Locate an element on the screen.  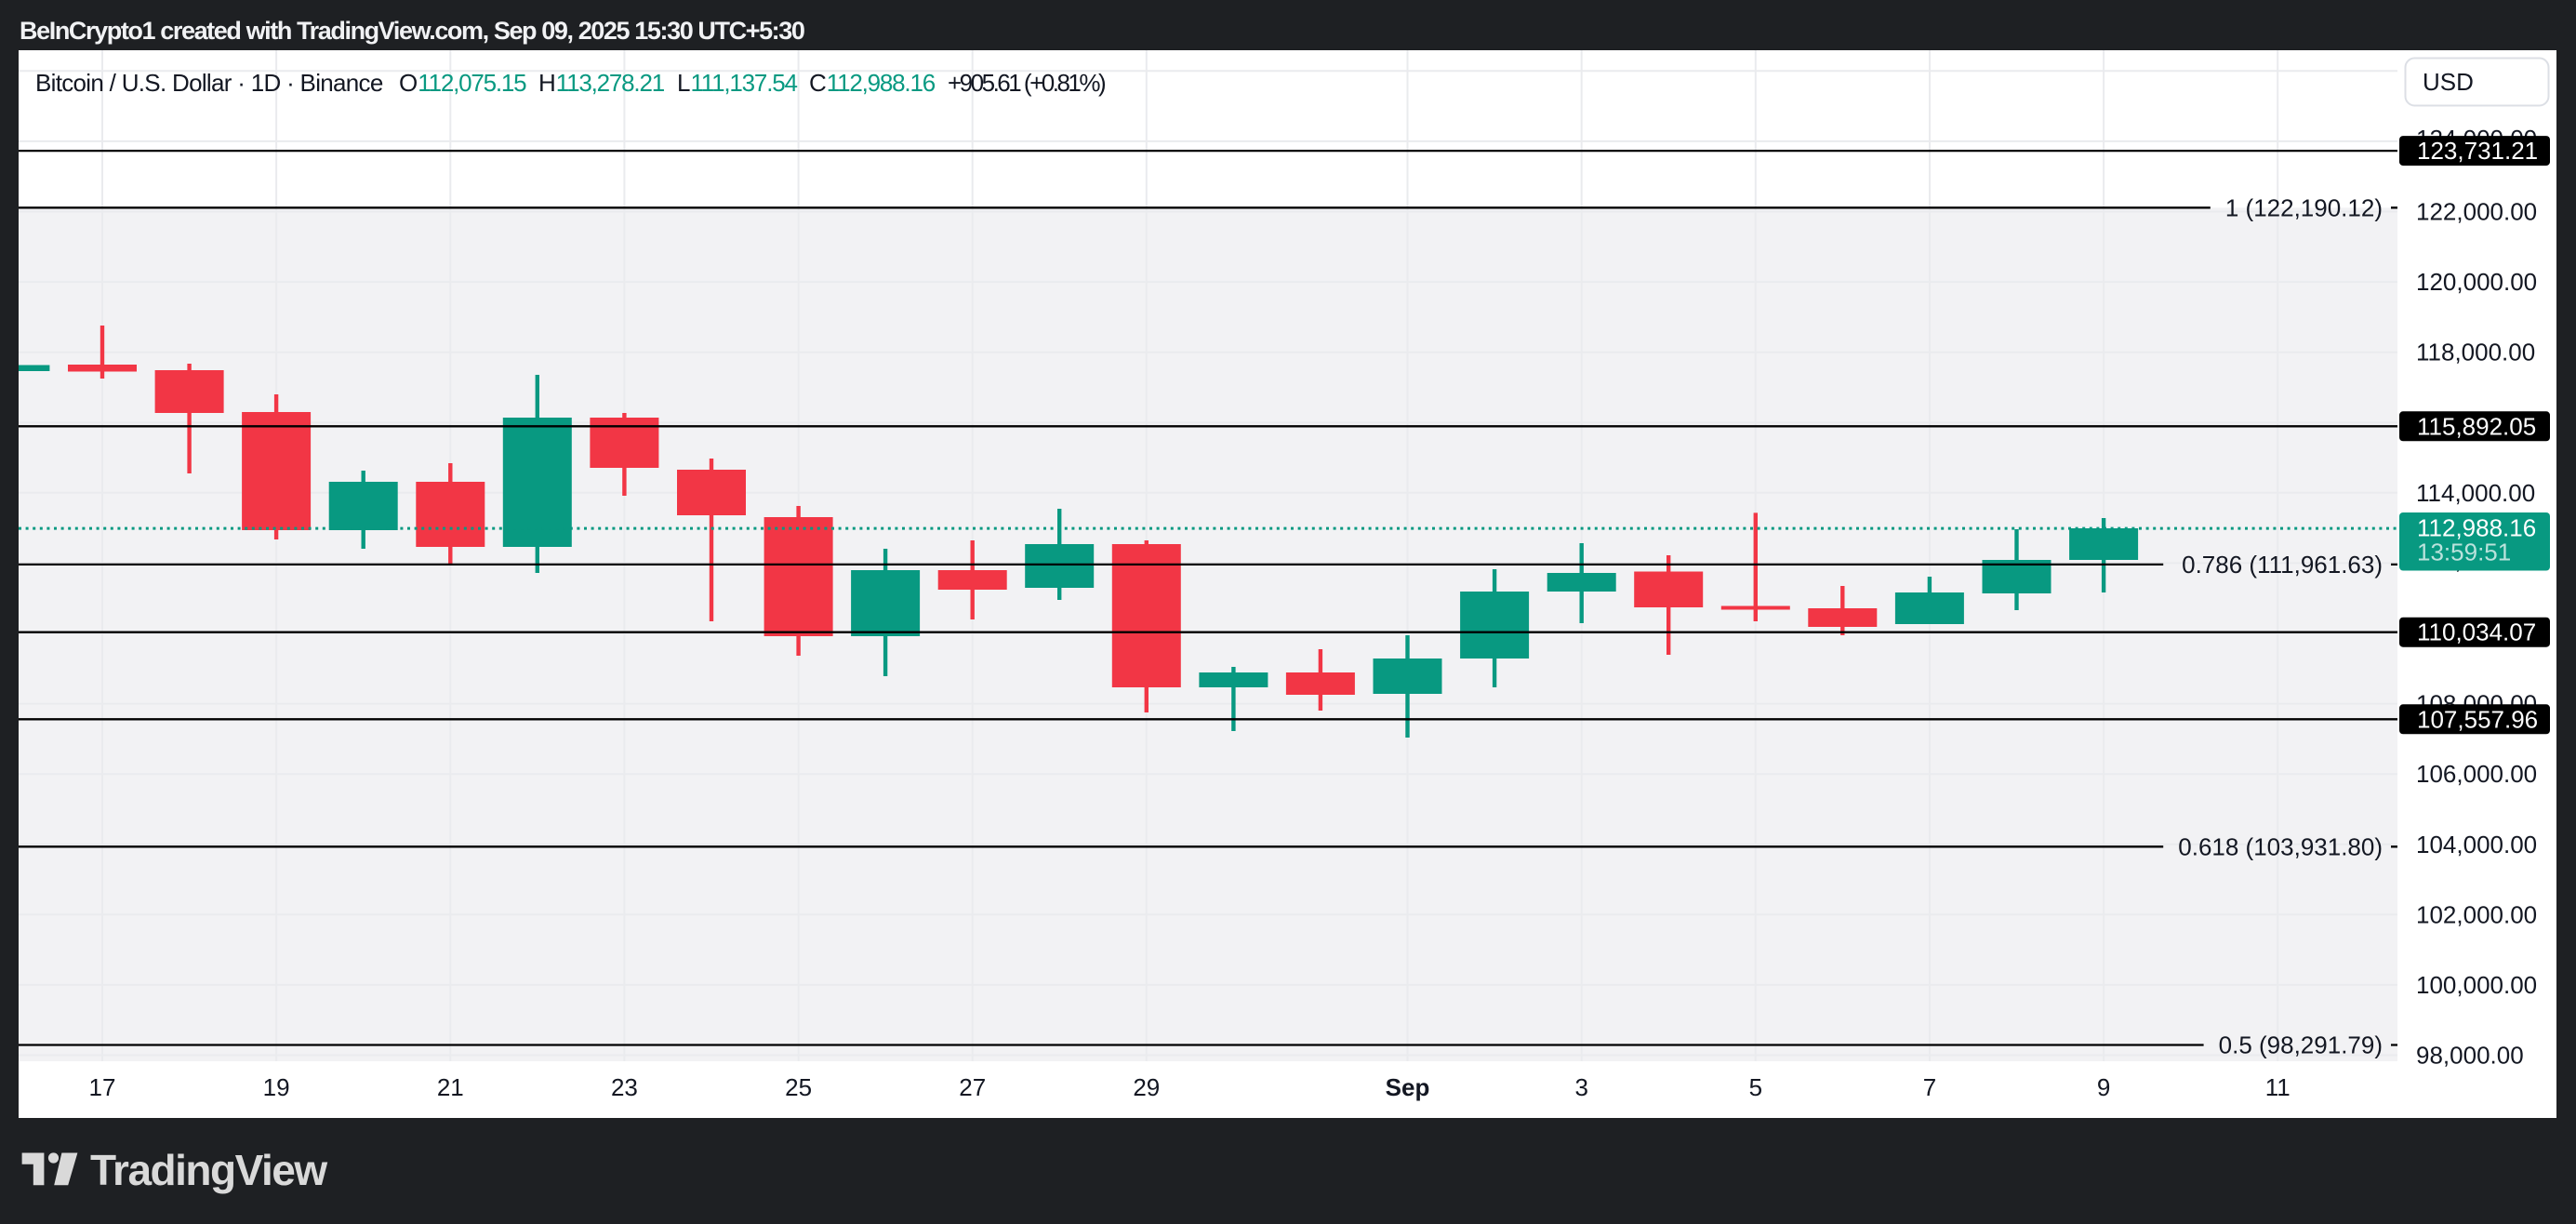
svg-text: 13:59:51 is located at coordinates (2464, 552).